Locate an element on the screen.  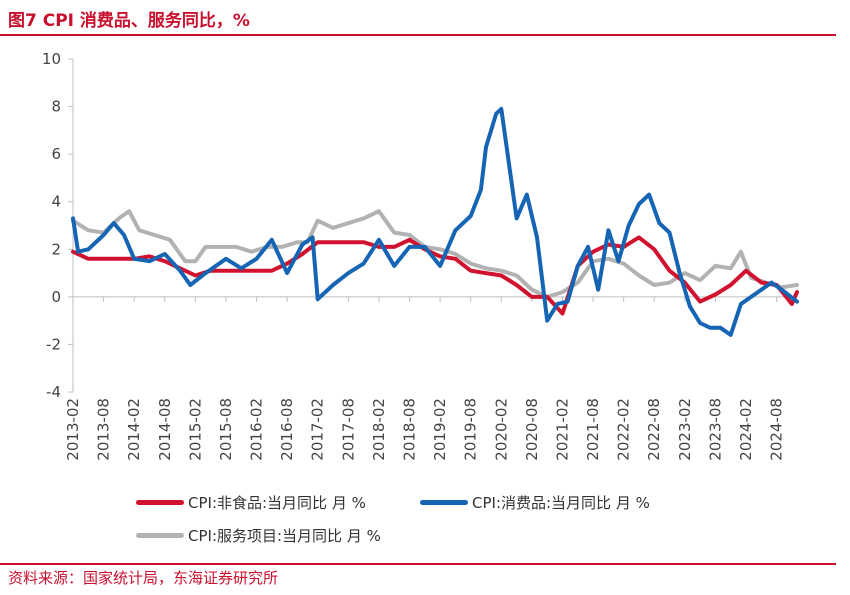
x-tick-label: 2019-08 is located at coordinates (471, 429).